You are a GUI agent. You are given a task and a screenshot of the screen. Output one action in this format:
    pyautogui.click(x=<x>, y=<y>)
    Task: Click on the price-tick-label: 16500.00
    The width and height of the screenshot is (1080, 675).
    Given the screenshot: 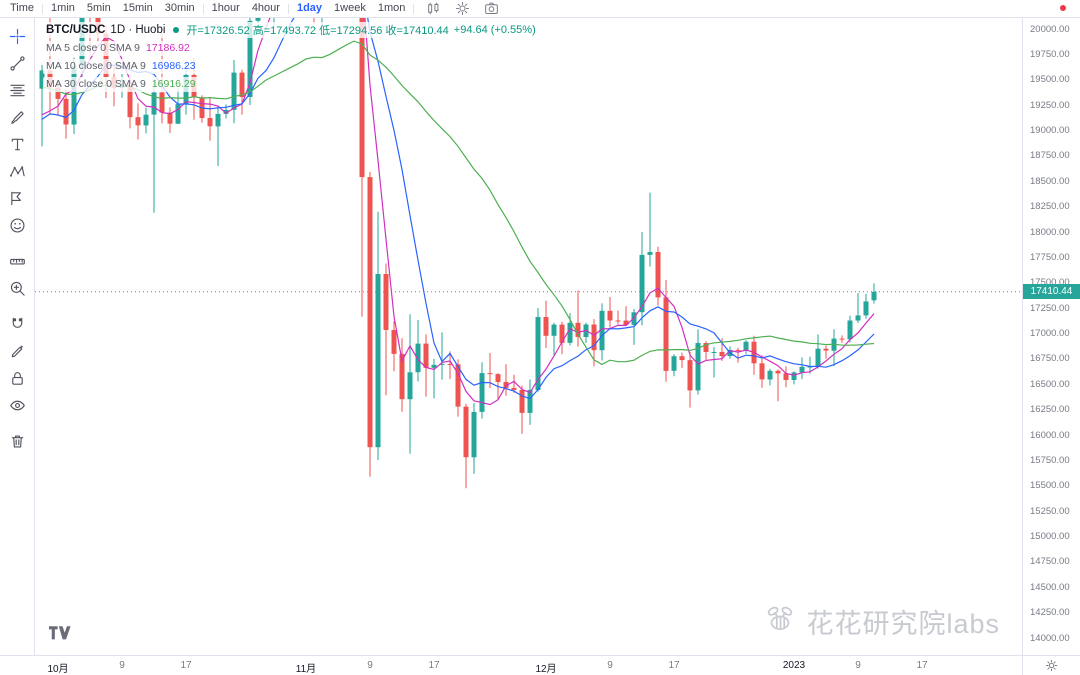 What is the action you would take?
    pyautogui.click(x=1050, y=384)
    